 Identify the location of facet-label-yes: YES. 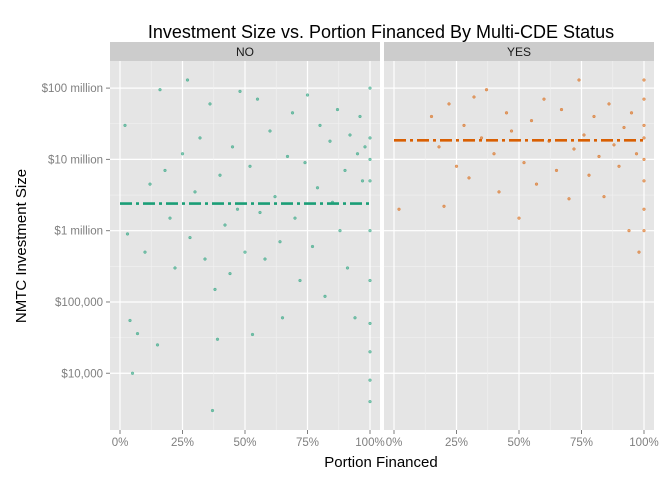
(519, 52).